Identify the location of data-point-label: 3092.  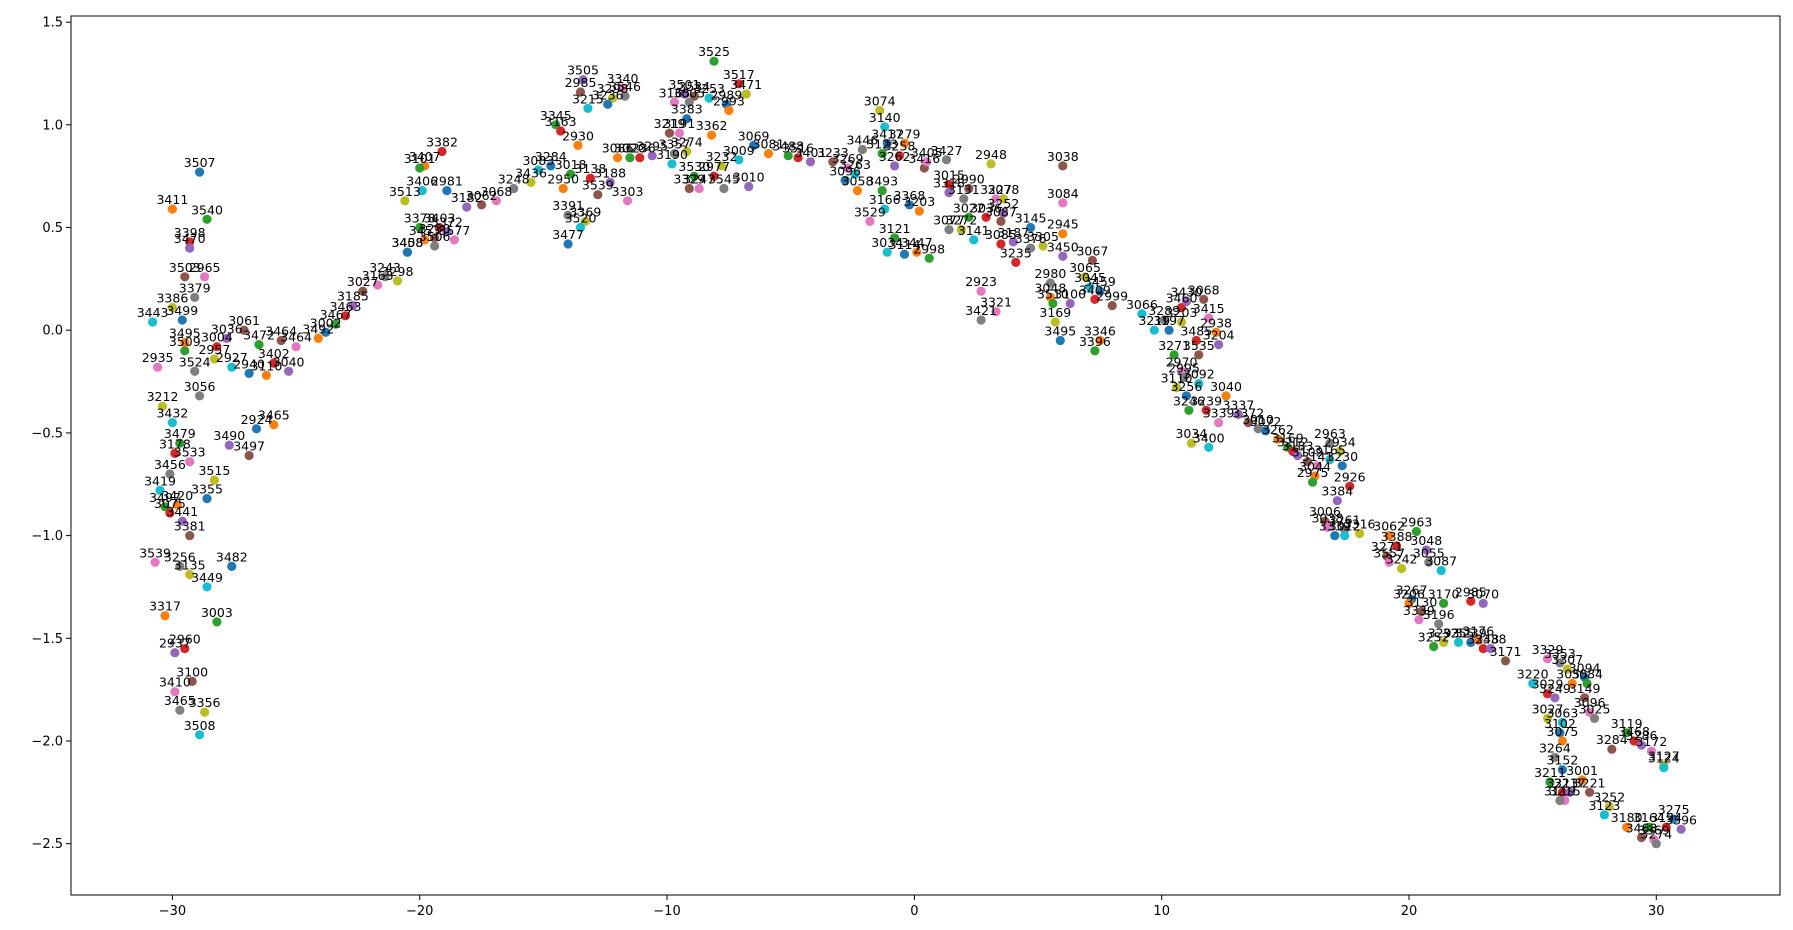
(1199, 374).